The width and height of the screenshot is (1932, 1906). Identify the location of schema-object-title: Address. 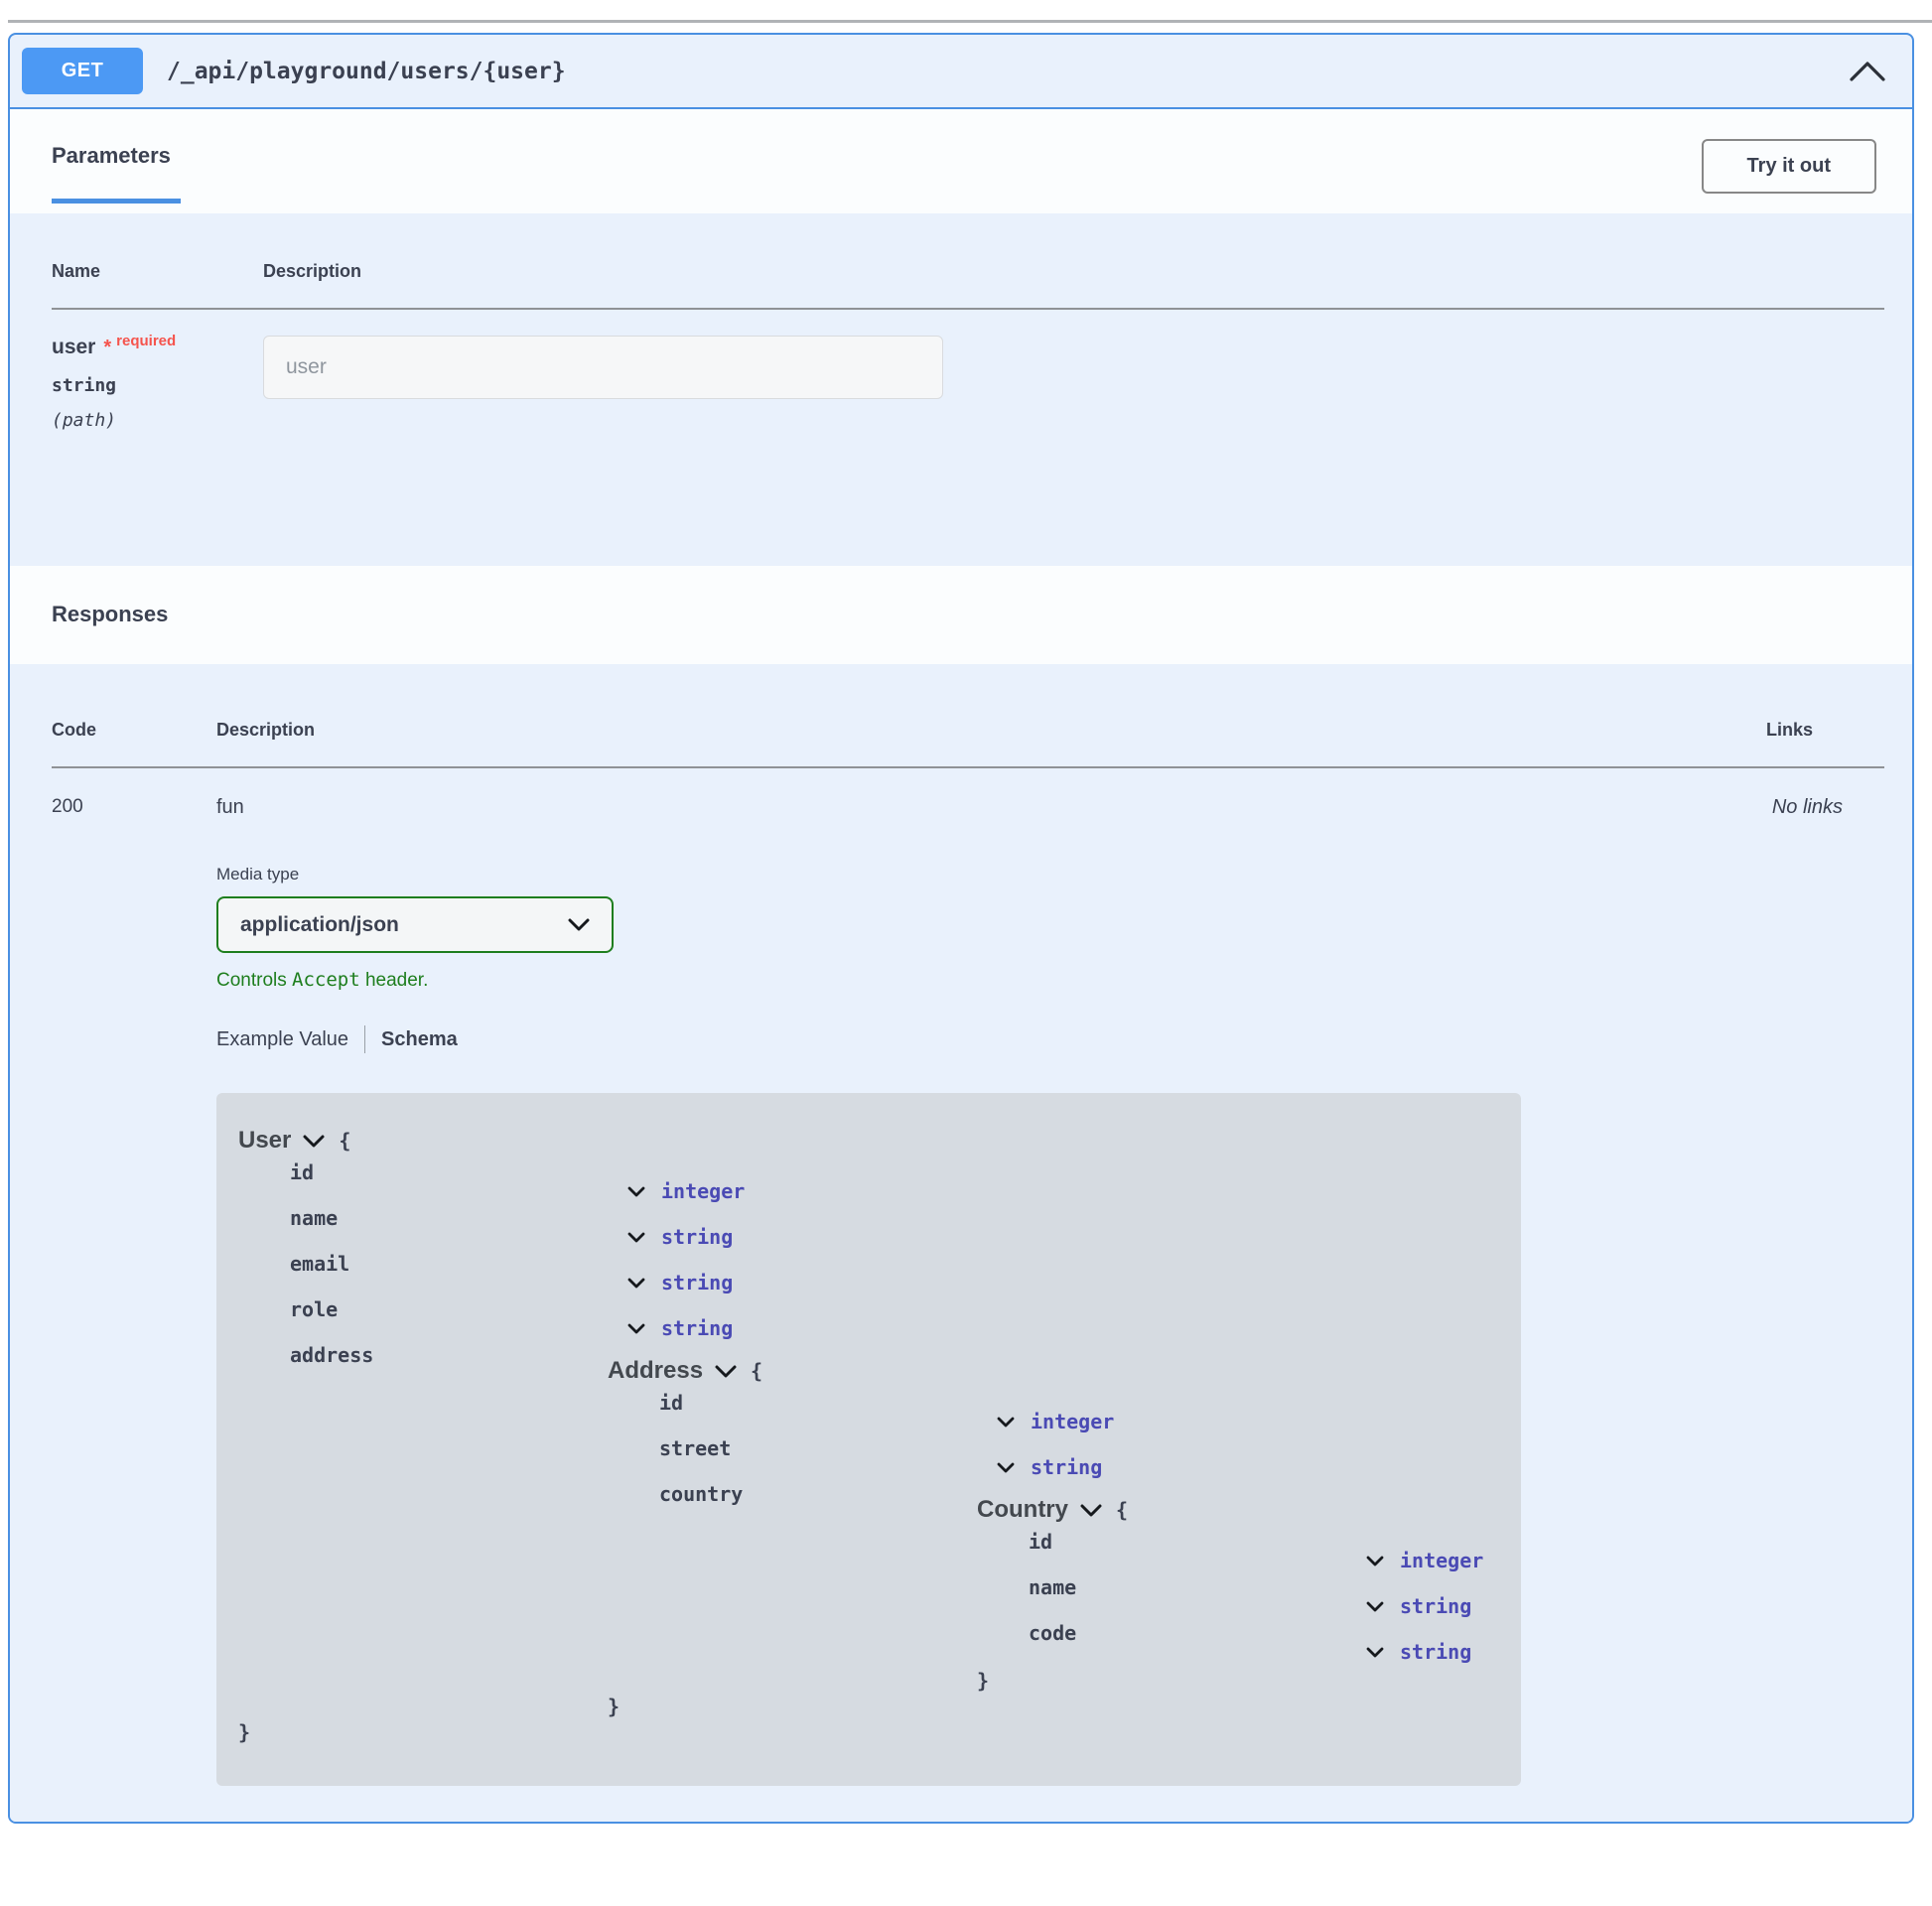
(656, 1370).